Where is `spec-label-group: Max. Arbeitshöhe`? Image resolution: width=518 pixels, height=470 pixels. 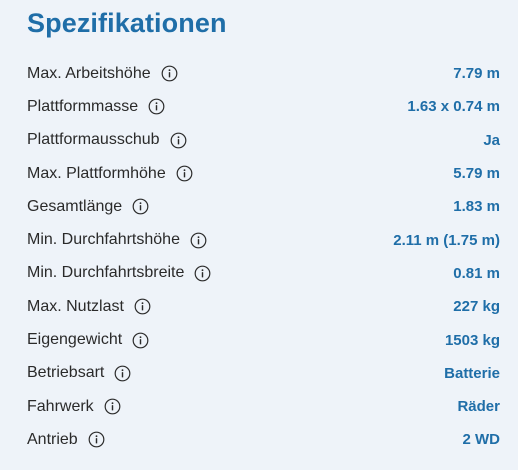
spec-label-group: Max. Arbeitshöhe is located at coordinates (102, 74).